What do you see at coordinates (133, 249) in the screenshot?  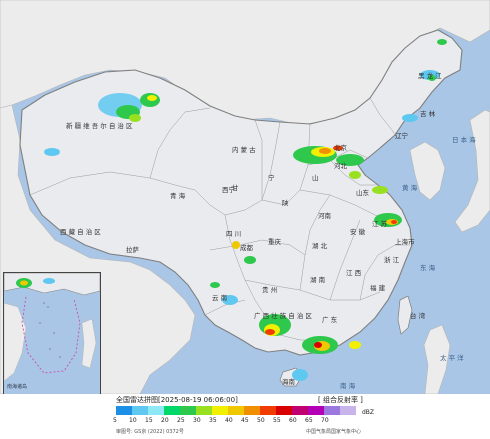 I see `label-lhasa: 拉萨` at bounding box center [133, 249].